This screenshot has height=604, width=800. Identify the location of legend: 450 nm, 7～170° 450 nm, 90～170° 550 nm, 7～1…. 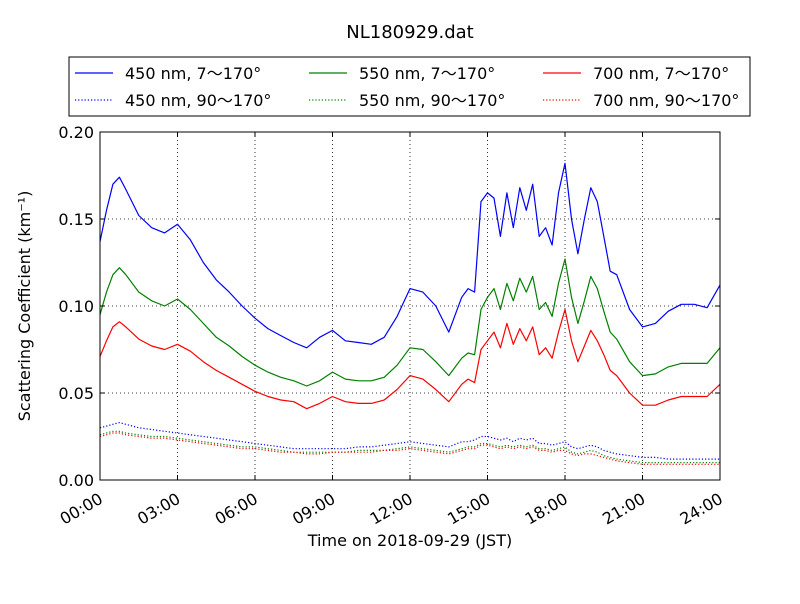
(409, 86).